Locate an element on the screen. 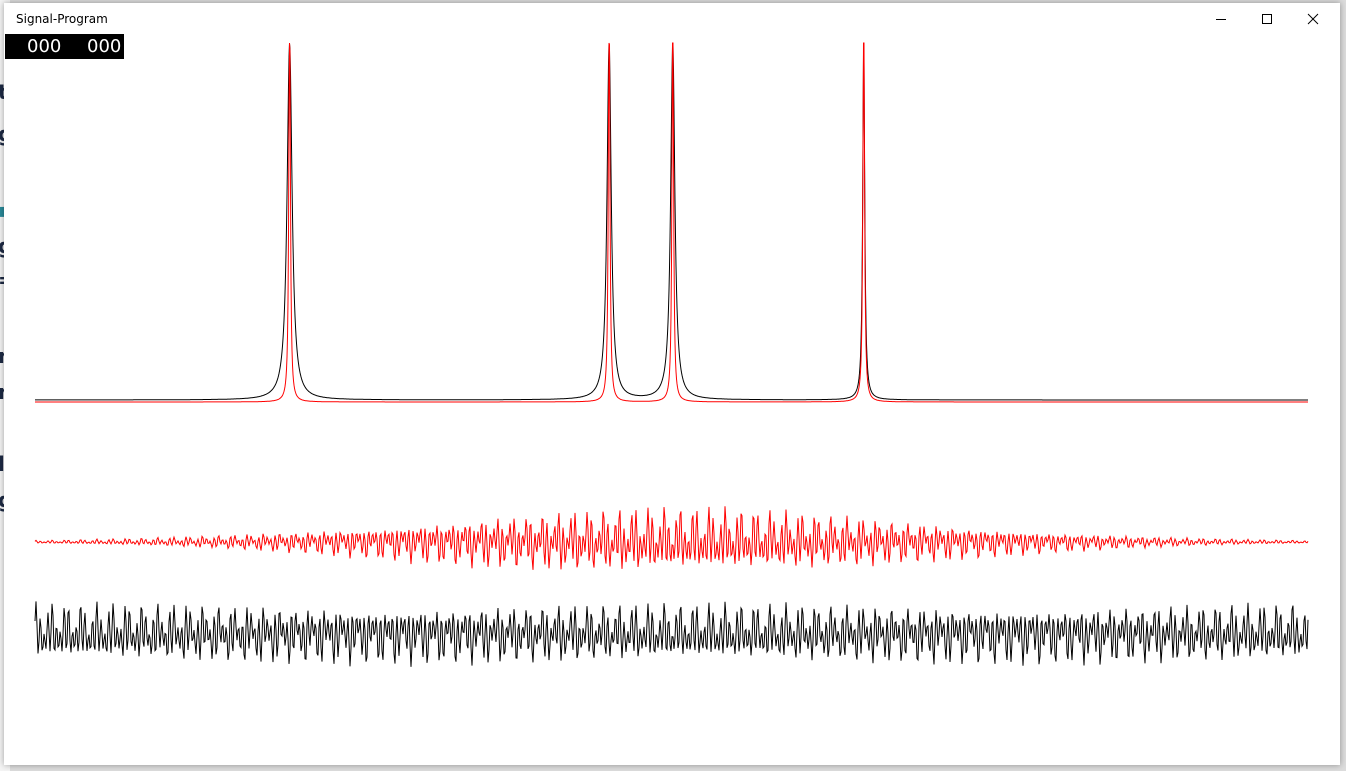  maximize-button is located at coordinates (1267, 18).